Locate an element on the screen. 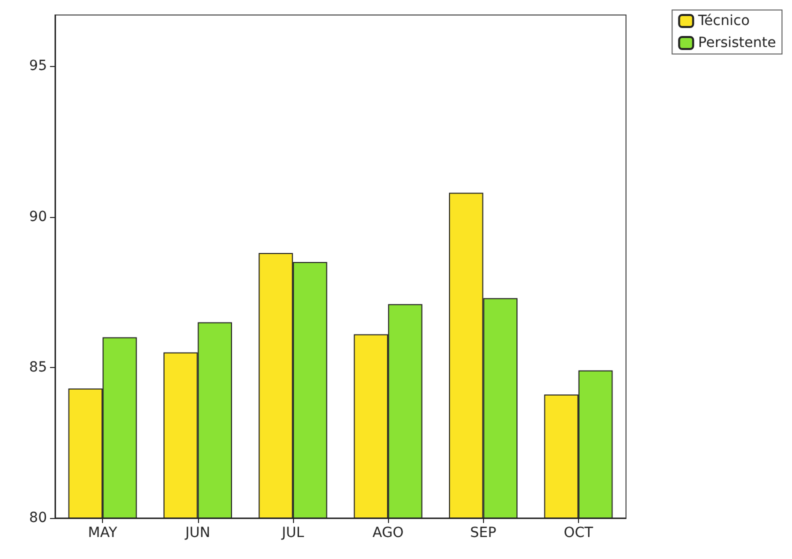 Image resolution: width=792 pixels, height=559 pixels. y-tick-label: 85 is located at coordinates (38, 367).